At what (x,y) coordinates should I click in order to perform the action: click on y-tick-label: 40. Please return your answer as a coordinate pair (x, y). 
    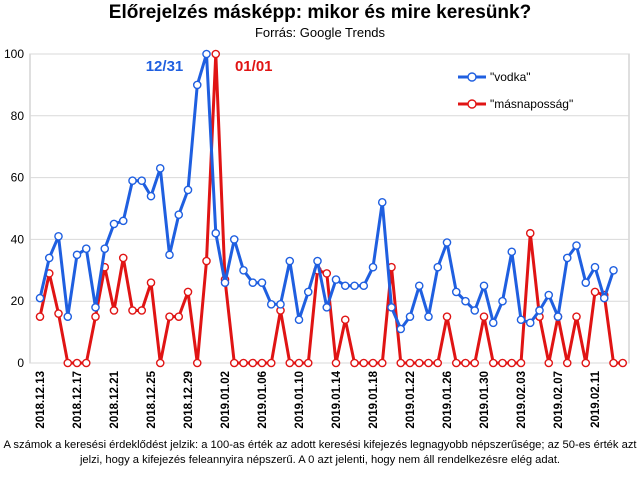
    Looking at the image, I should click on (18, 239).